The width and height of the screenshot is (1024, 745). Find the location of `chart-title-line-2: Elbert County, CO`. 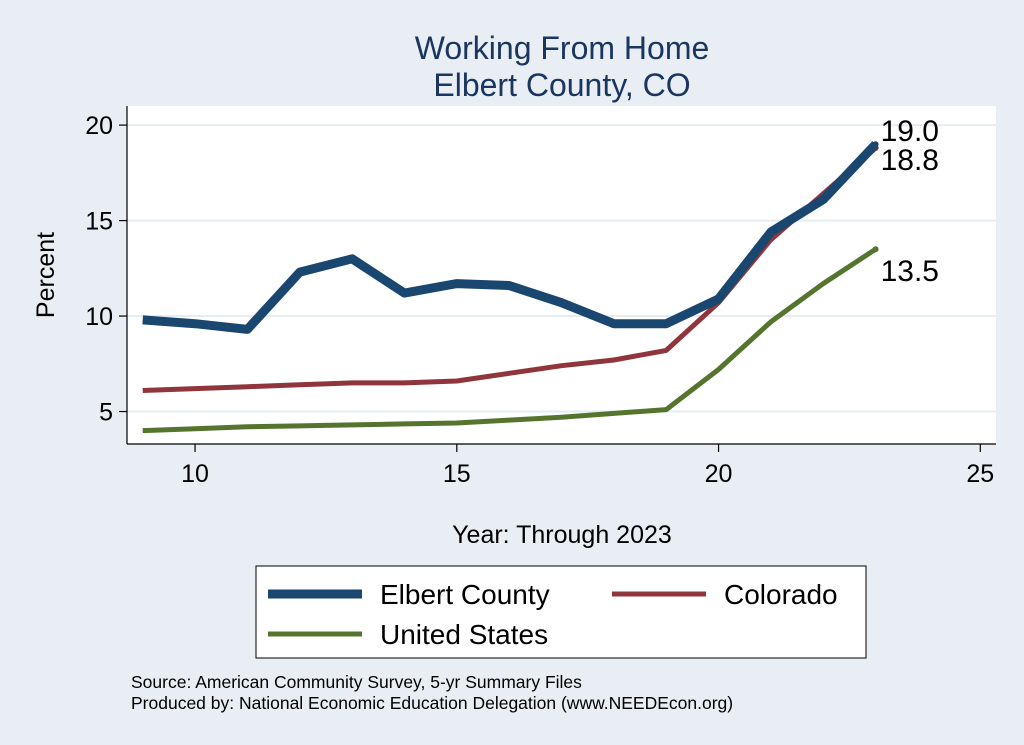

chart-title-line-2: Elbert County, CO is located at coordinates (561, 85).